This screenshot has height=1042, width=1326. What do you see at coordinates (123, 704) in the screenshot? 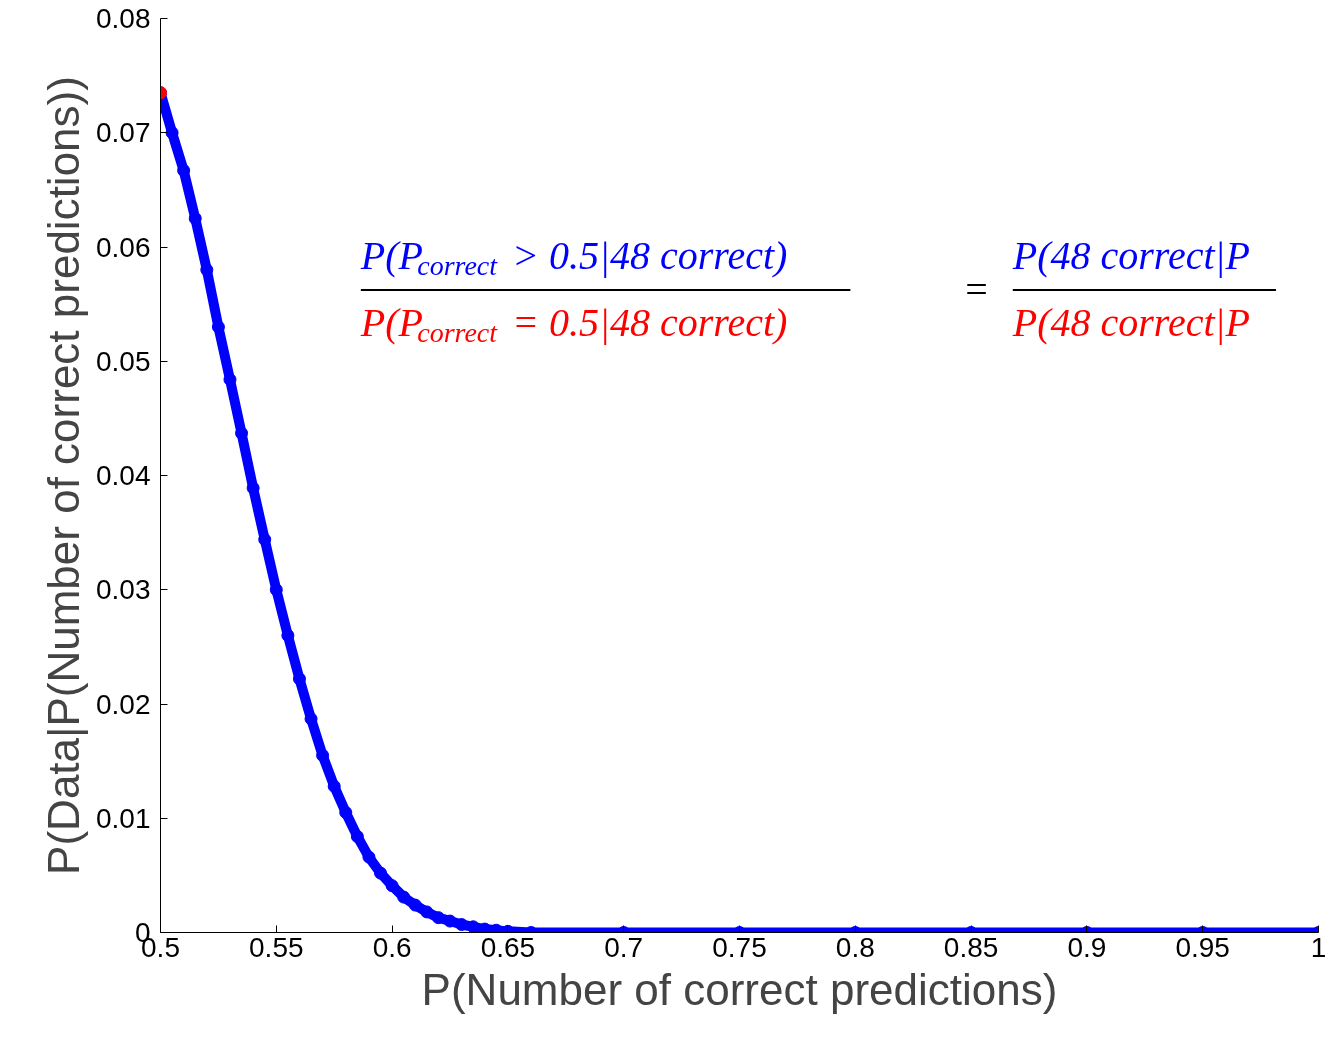
I see `y-tick-label: 0.02` at bounding box center [123, 704].